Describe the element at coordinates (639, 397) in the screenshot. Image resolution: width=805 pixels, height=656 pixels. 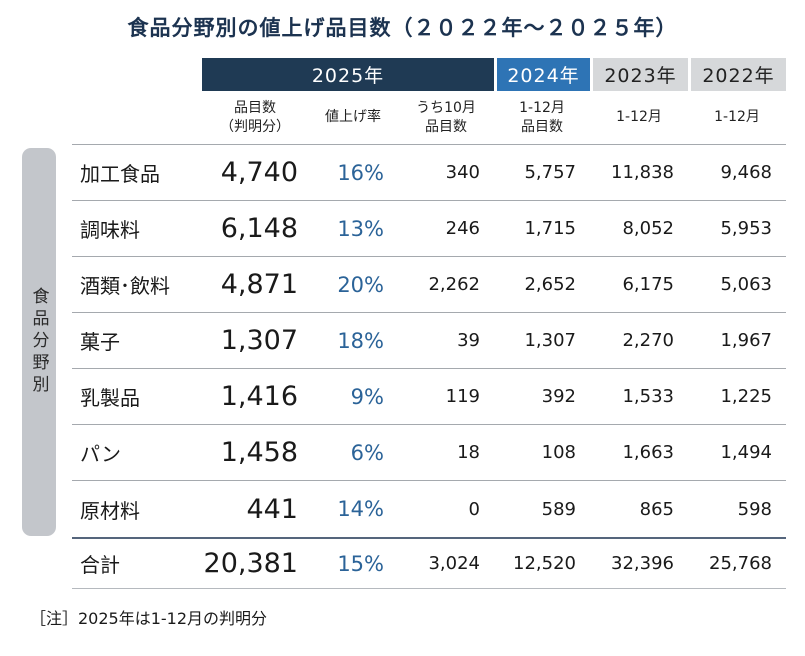
I see `cell-items-2023: 1,533` at that location.